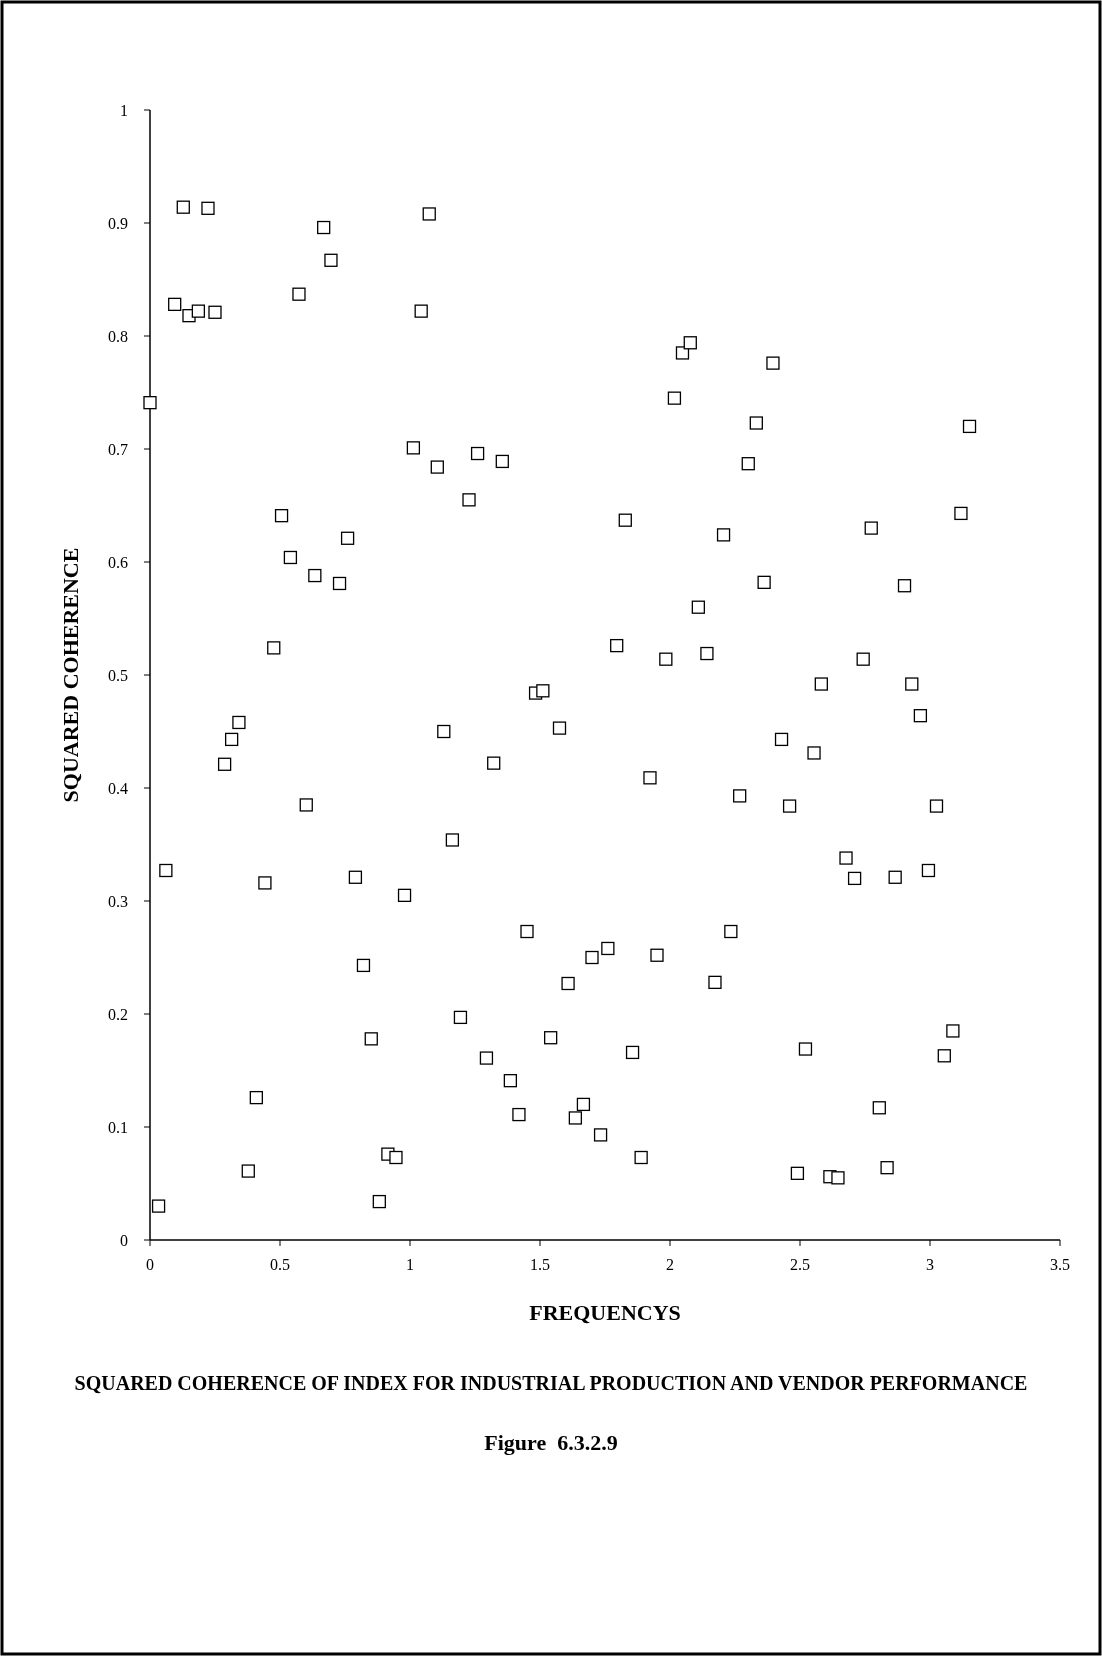  I want to click on y-tick-label: 0.2, so click(118, 1014).